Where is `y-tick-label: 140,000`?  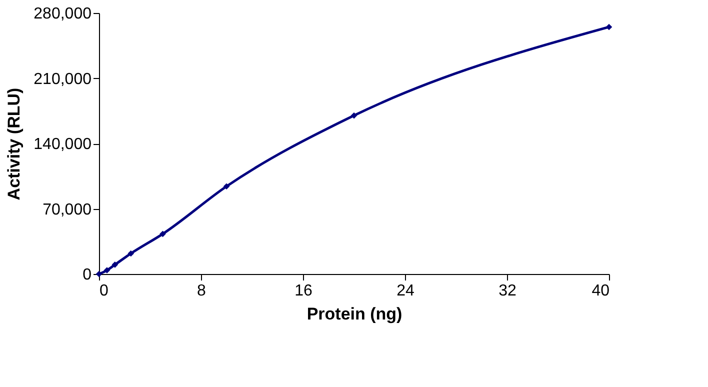 y-tick-label: 140,000 is located at coordinates (63, 144).